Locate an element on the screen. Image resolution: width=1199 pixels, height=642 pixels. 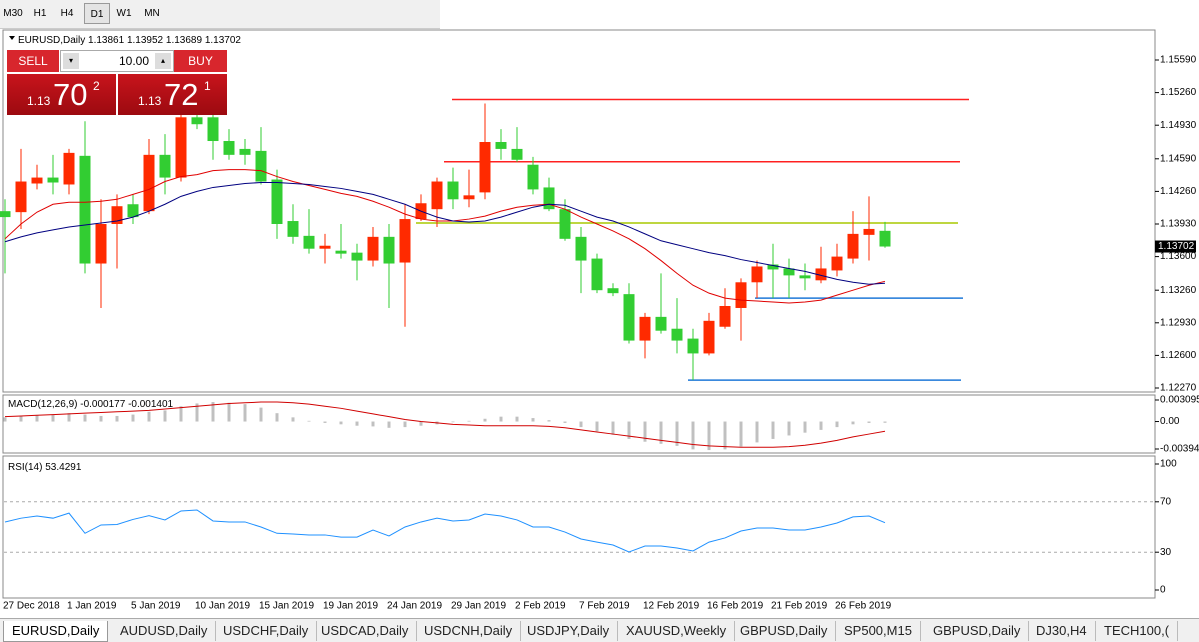
symbol-tab: XAUUSD,Weekly is located at coordinates (677, 631).